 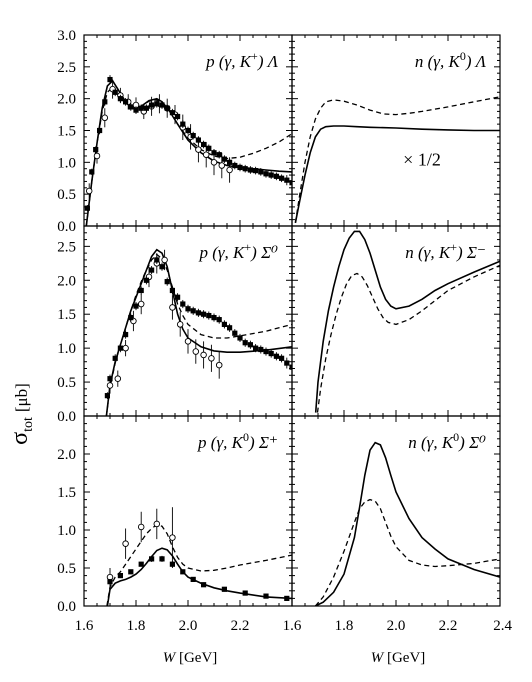 I want to click on x-tick-label: 2.0, so click(x=396, y=626).